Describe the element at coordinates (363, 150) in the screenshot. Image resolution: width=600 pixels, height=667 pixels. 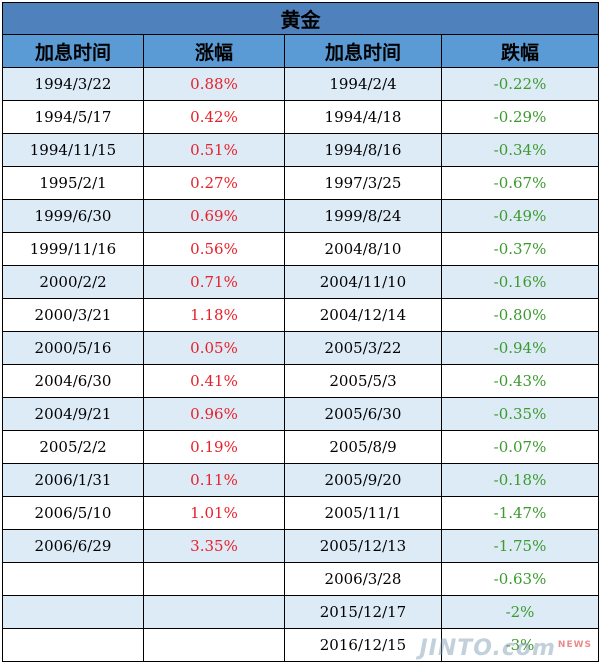
I see `cell-hike-date-down: 1994/8/16` at that location.